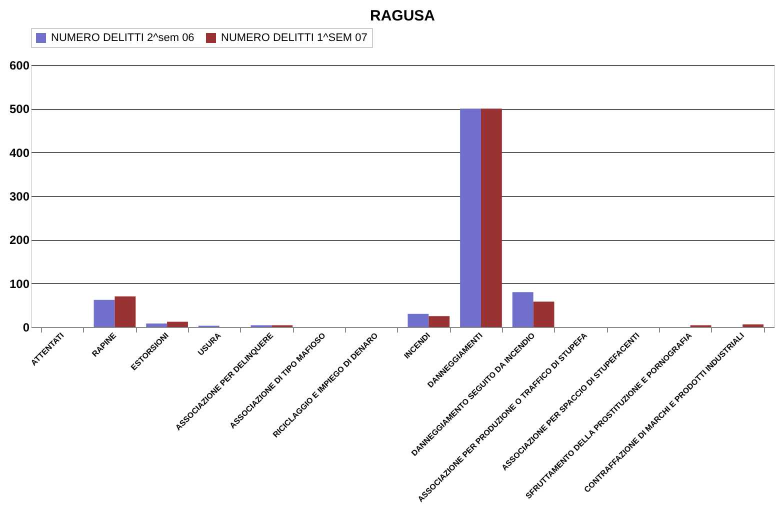  What do you see at coordinates (26, 327) in the screenshot?
I see `y-tick-label: 0` at bounding box center [26, 327].